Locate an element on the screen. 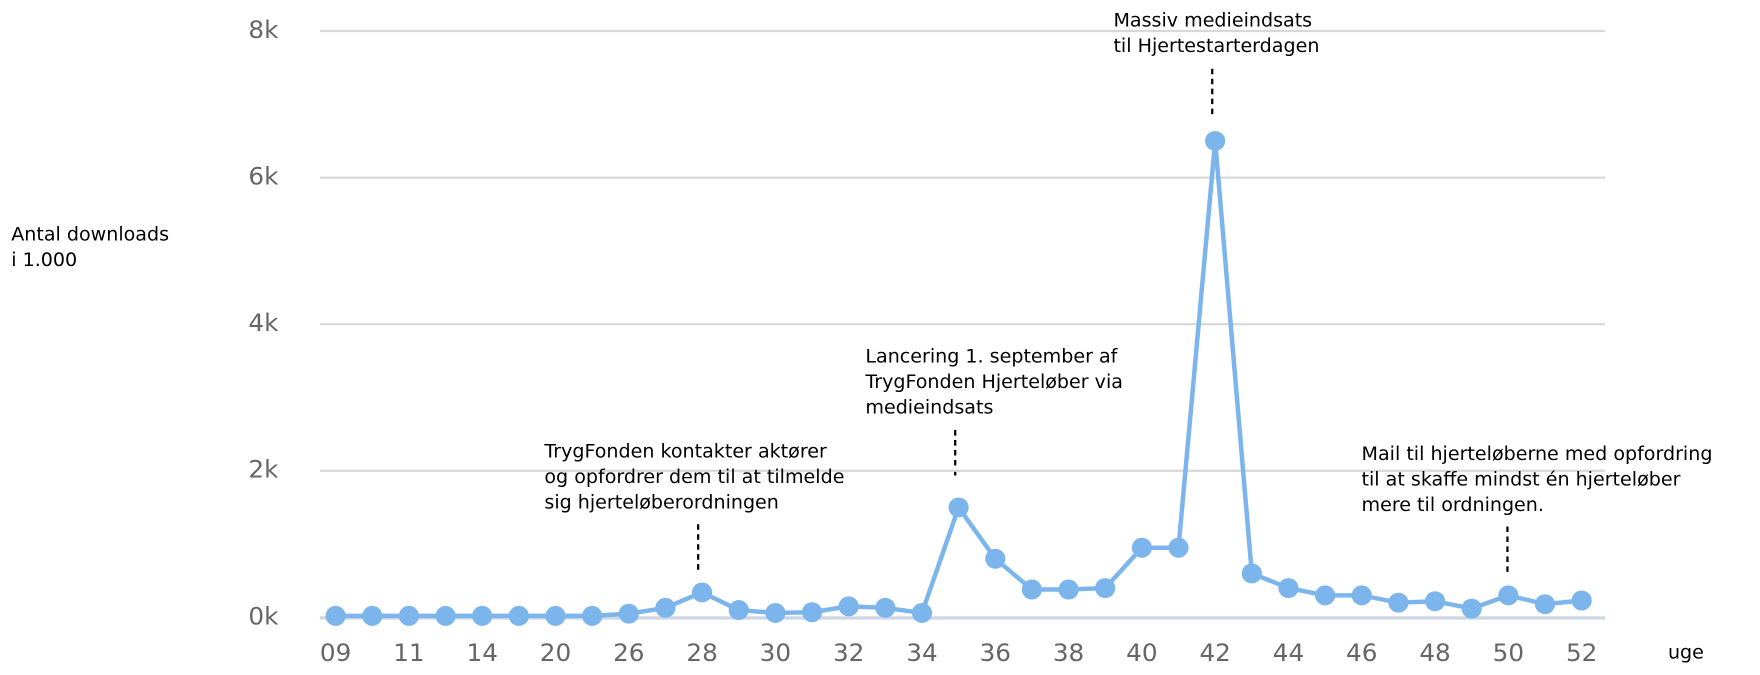 The image size is (1760, 675). x-tick-label: 40 is located at coordinates (1141, 652).